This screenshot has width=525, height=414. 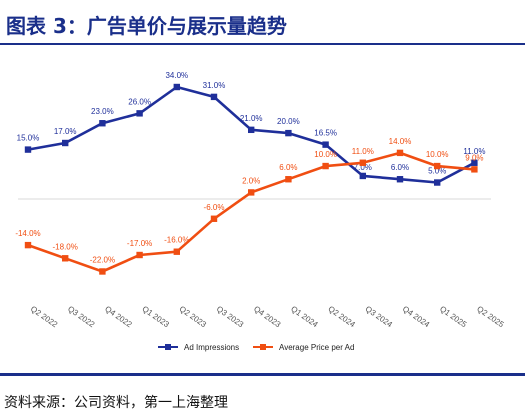 What do you see at coordinates (102, 259) in the screenshot?
I see `data-label: -22.0%` at bounding box center [102, 259].